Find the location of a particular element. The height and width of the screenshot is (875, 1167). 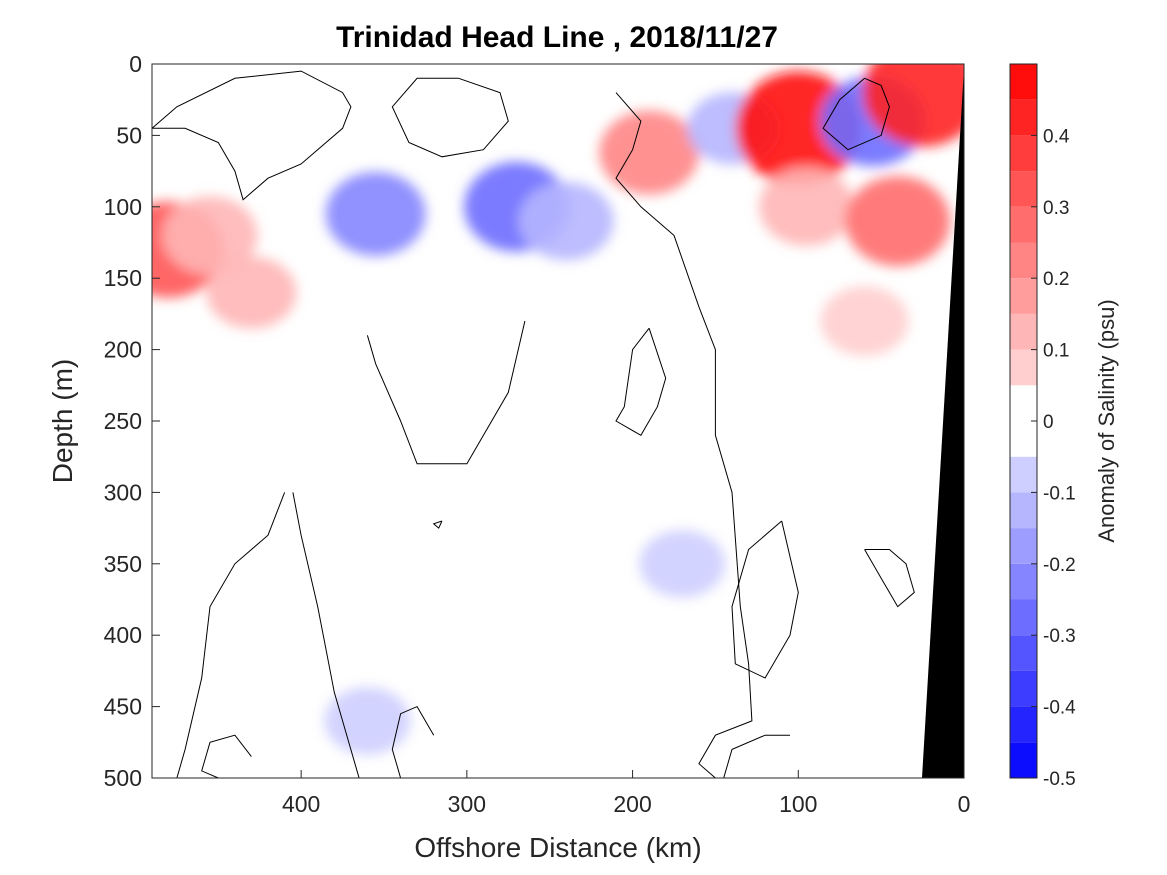

y-tick-label: 400 is located at coordinates (123, 635).